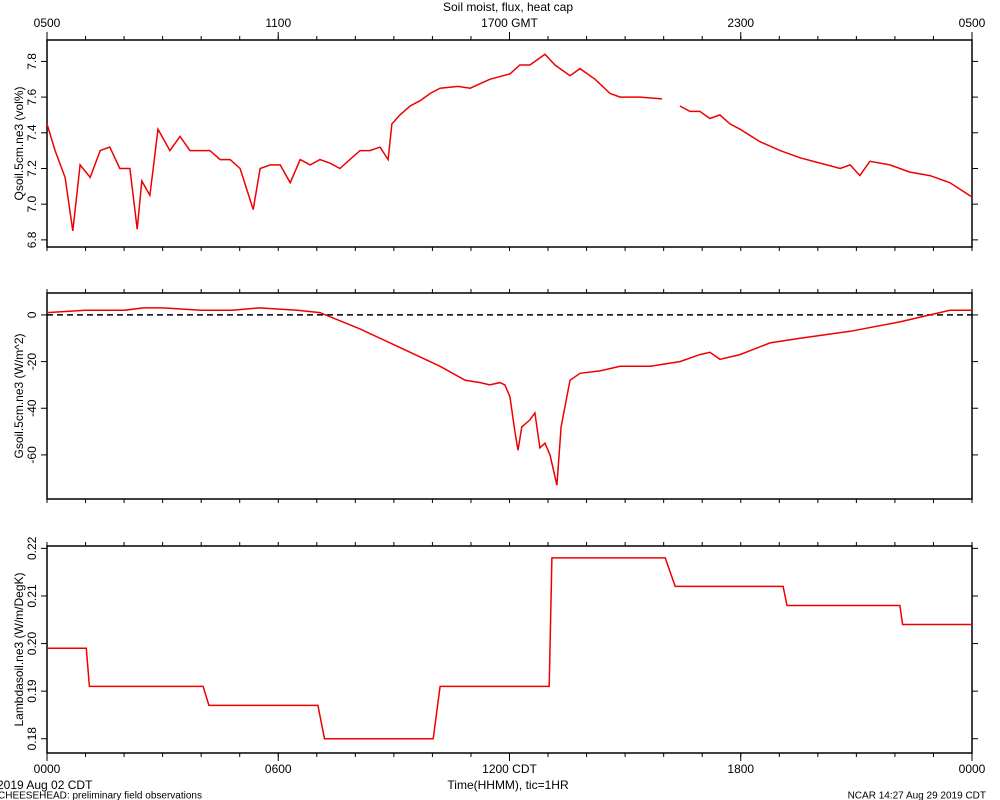 This screenshot has height=800, width=1000. What do you see at coordinates (19, 396) in the screenshot?
I see `y-axis-label: Gsoil.5cm.ne3 (W/m^2)` at bounding box center [19, 396].